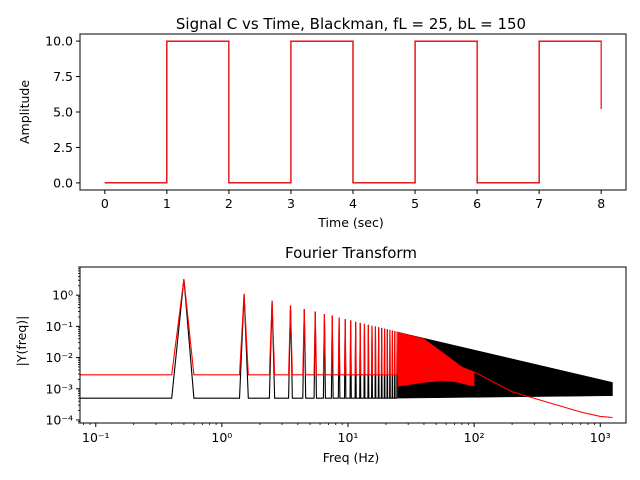  I want to click on y-tick-label: 10⁻³, so click(59, 388).